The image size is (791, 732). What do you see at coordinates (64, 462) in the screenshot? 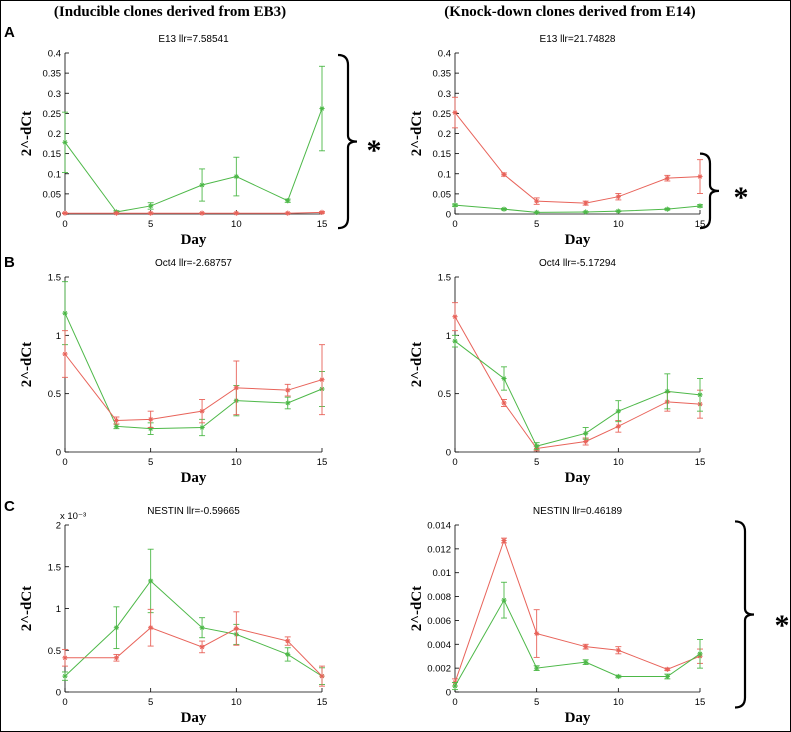
I see `x-tick-label: 0` at bounding box center [64, 462].